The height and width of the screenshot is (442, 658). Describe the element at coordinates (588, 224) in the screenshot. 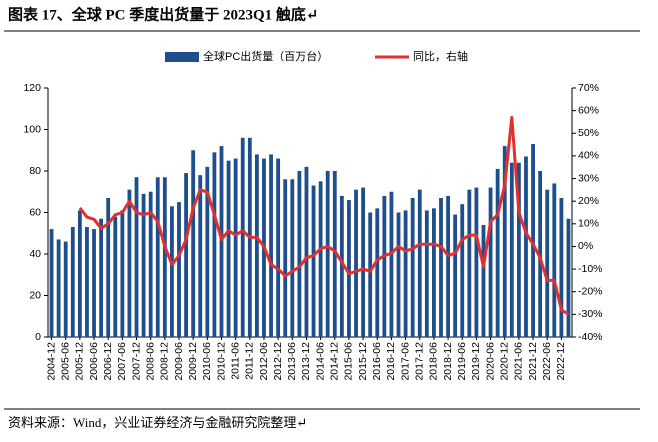

I see `y2-tick-label: 10%` at that location.